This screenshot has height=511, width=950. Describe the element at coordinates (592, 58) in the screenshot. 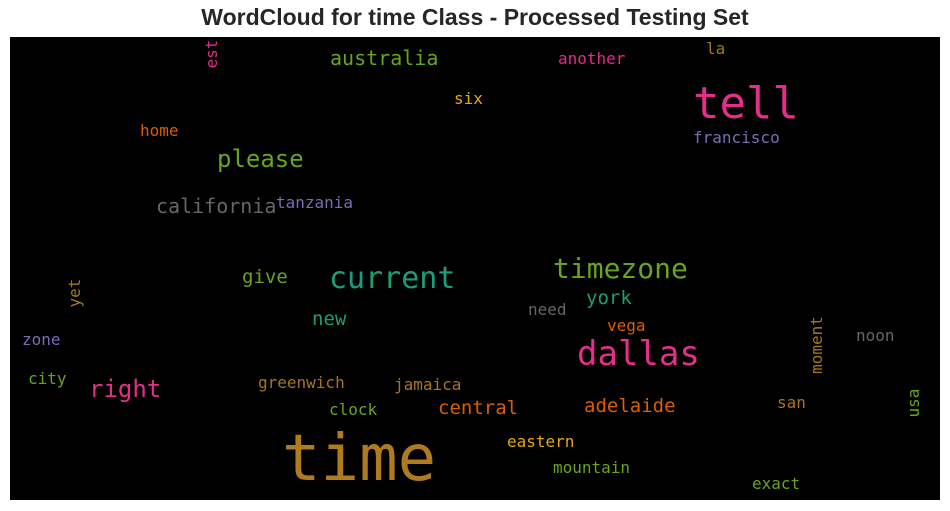

I see `word-another: another` at that location.